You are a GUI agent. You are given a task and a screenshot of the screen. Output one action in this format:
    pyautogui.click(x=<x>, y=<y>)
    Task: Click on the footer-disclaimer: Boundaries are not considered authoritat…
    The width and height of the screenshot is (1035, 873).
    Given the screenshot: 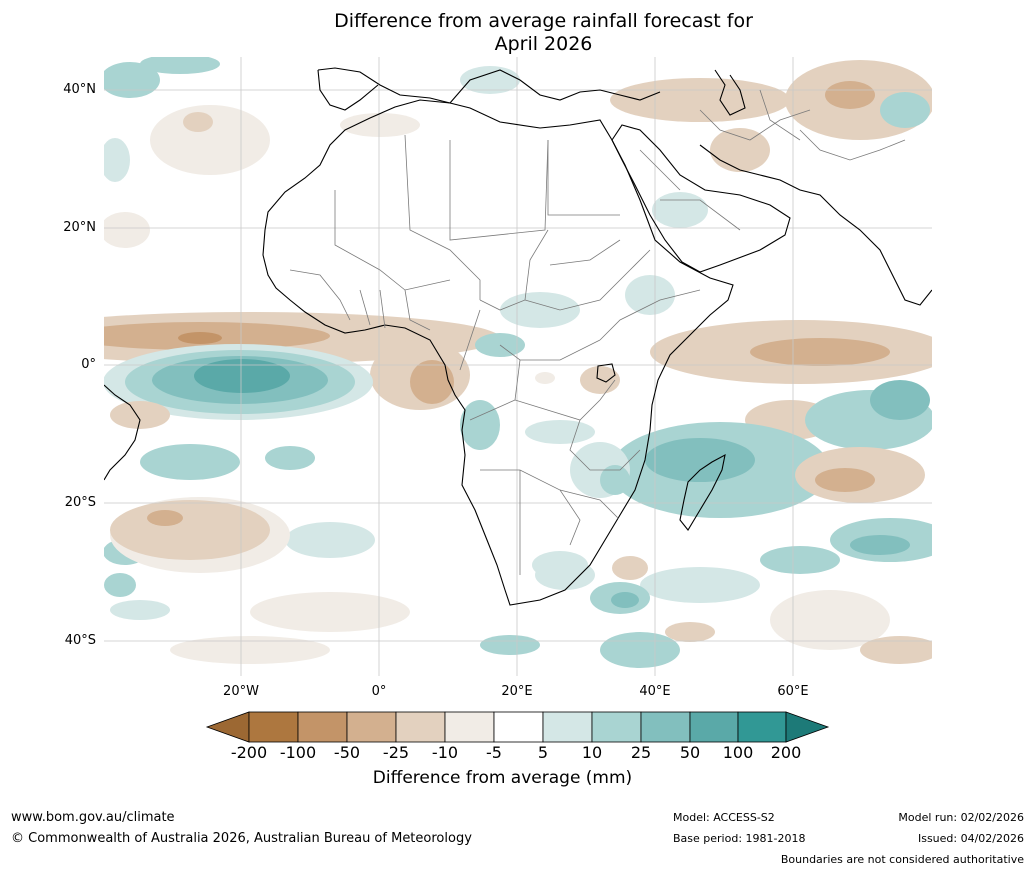 What is the action you would take?
    pyautogui.click(x=902, y=859)
    